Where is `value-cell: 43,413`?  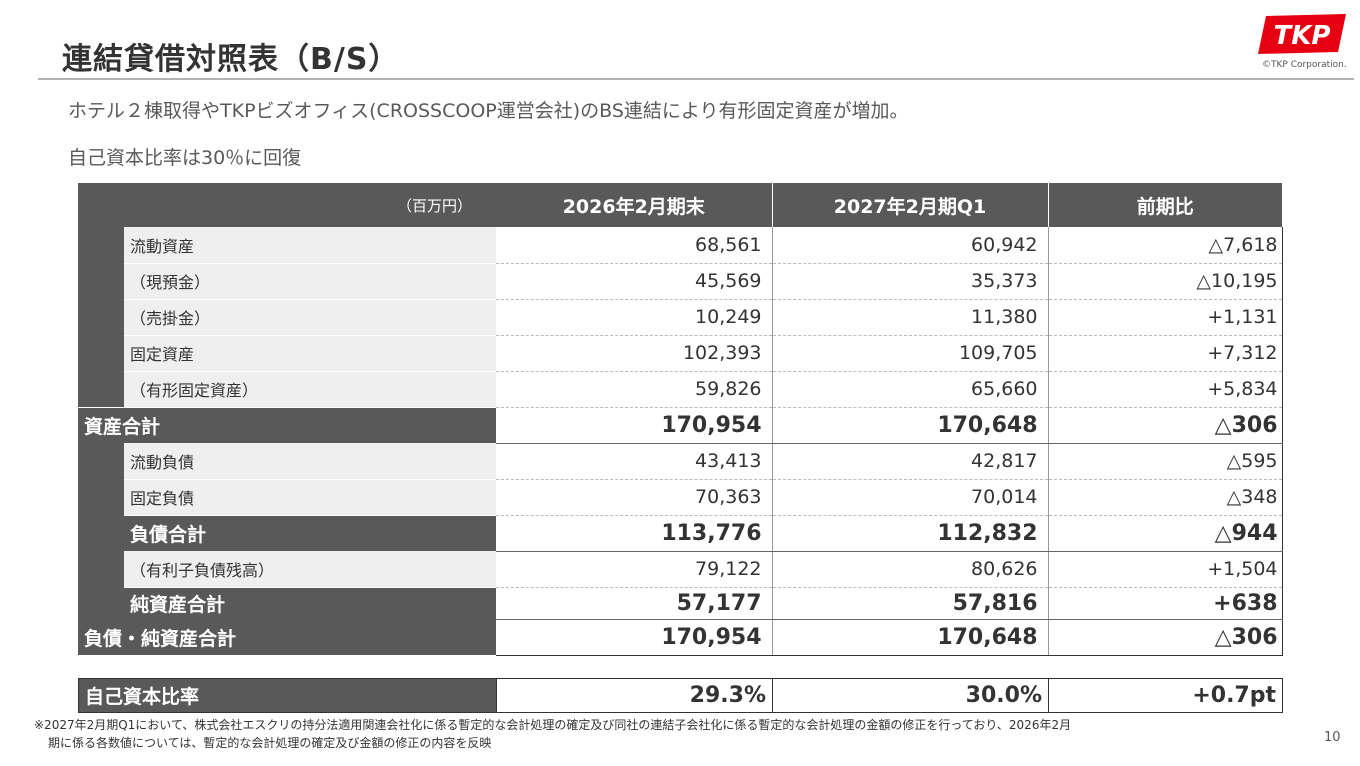 value-cell: 43,413 is located at coordinates (634, 461).